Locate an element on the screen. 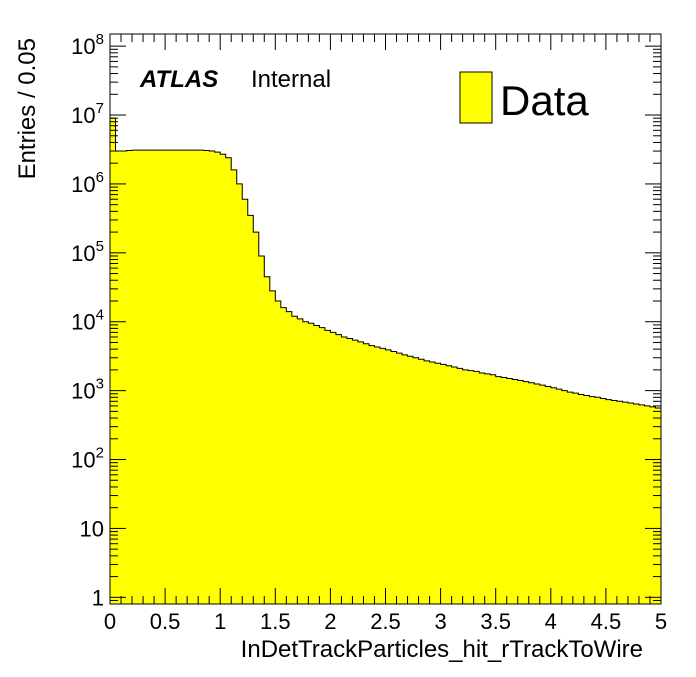  y-tick-labels: 1 10 10² 10³ 10⁴ 10⁵ 10⁶ 10⁷ 10⁸ is located at coordinates (87, 320).